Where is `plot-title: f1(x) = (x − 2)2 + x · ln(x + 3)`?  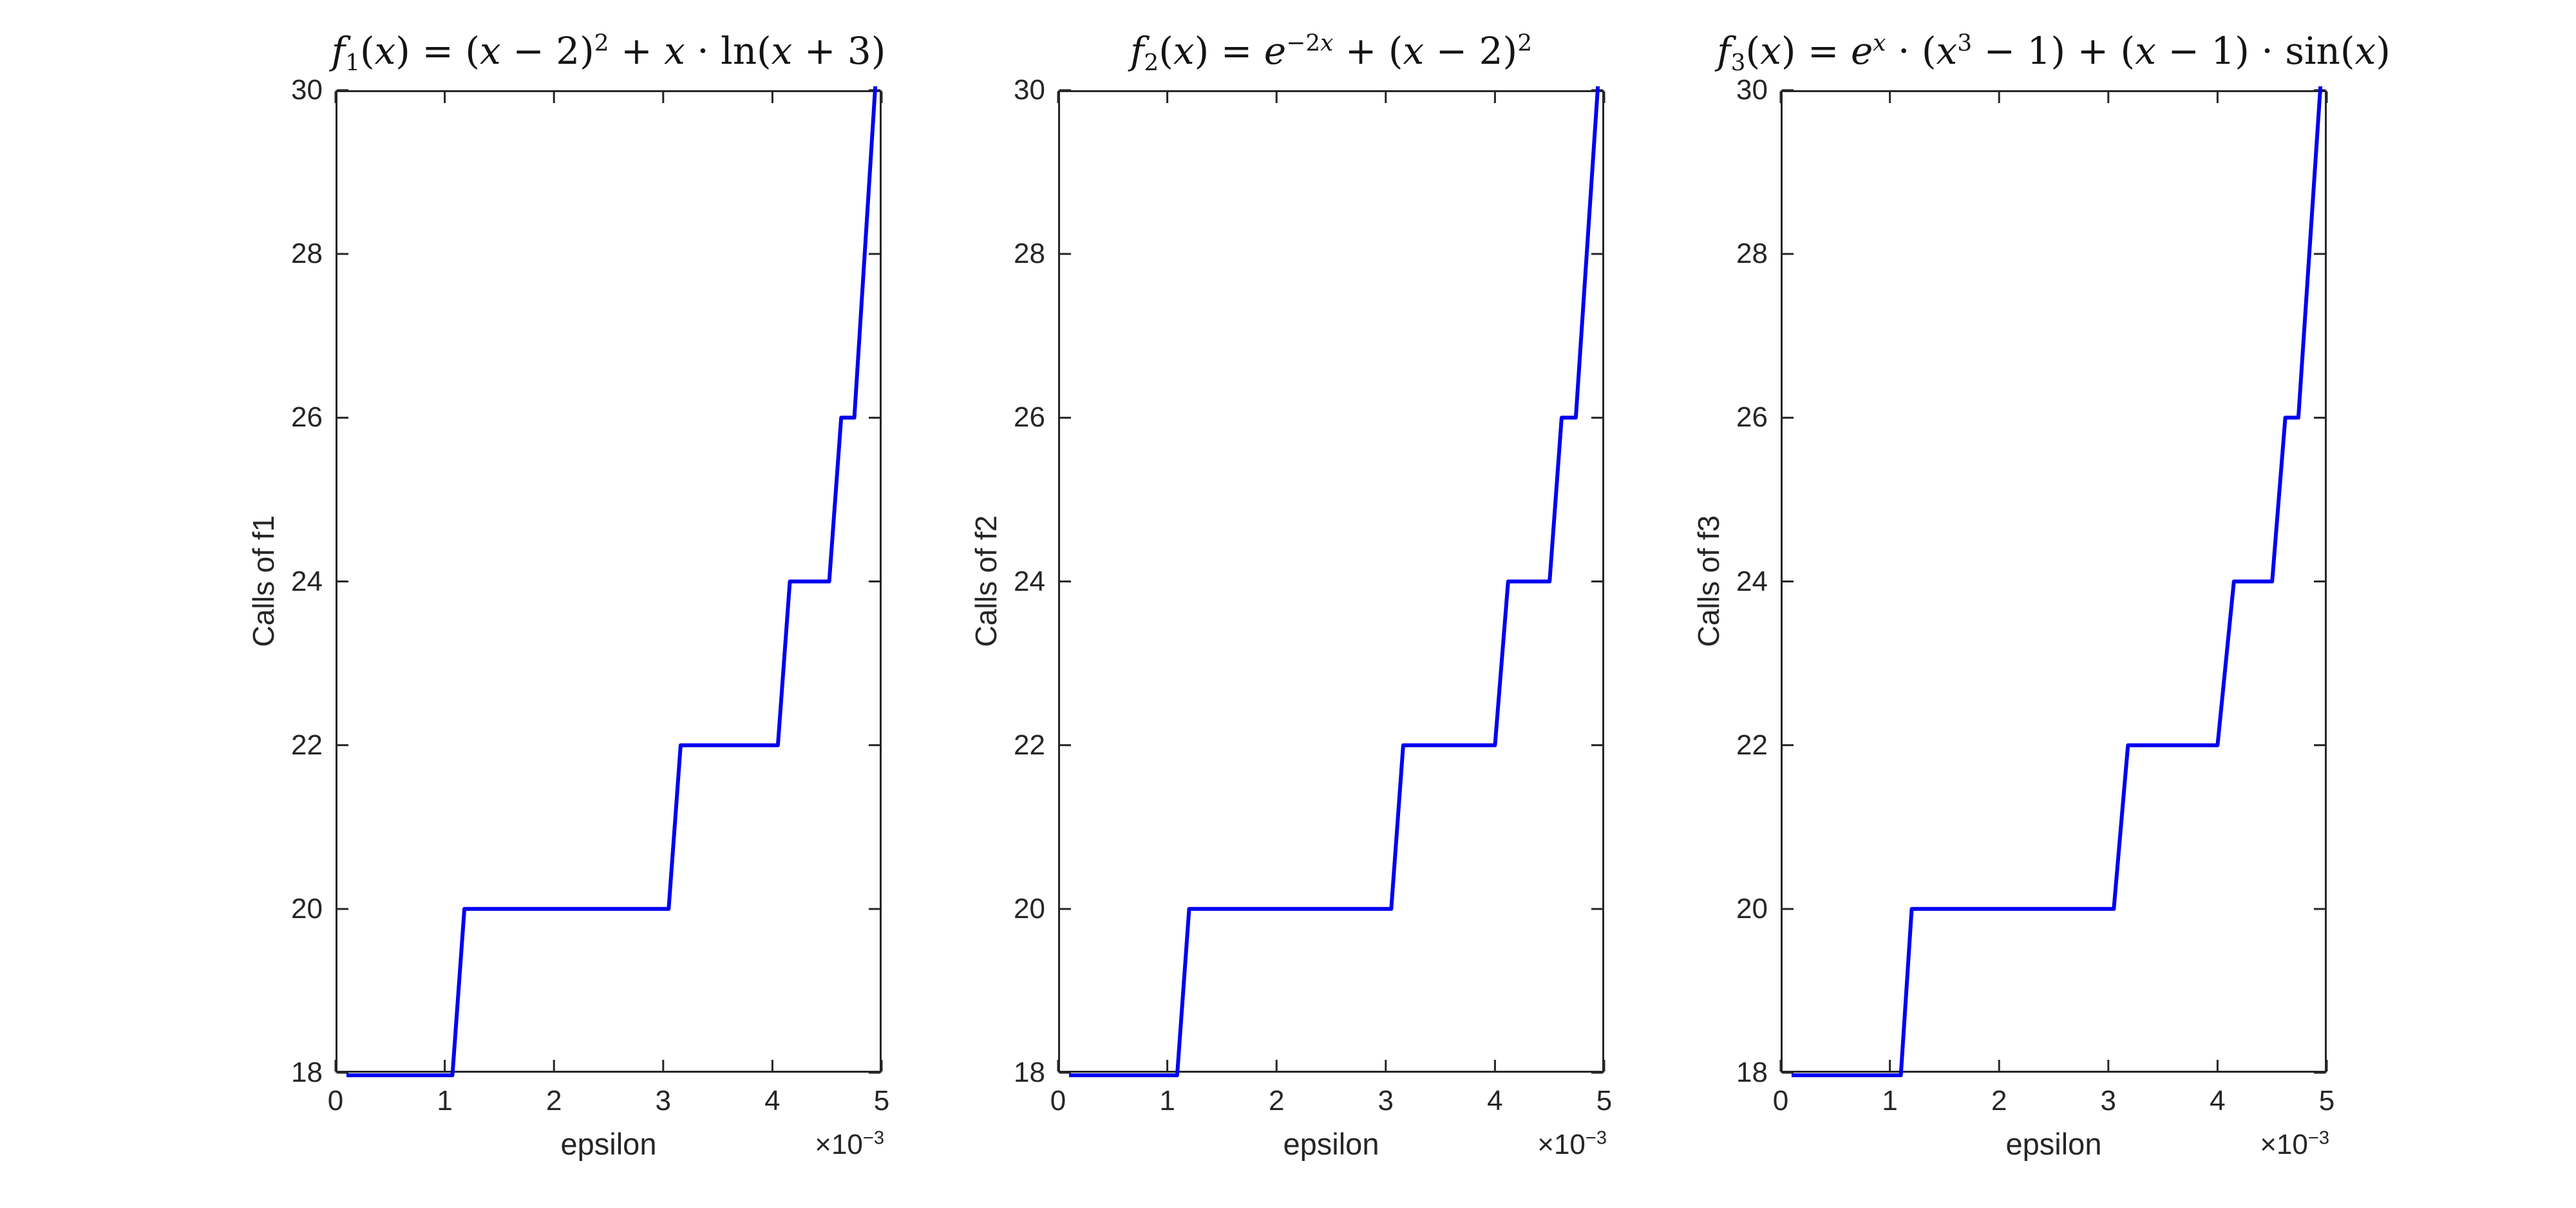
plot-title: f1(x) = (x − 2)2 + x · ln(x + 3) is located at coordinates (608, 53).